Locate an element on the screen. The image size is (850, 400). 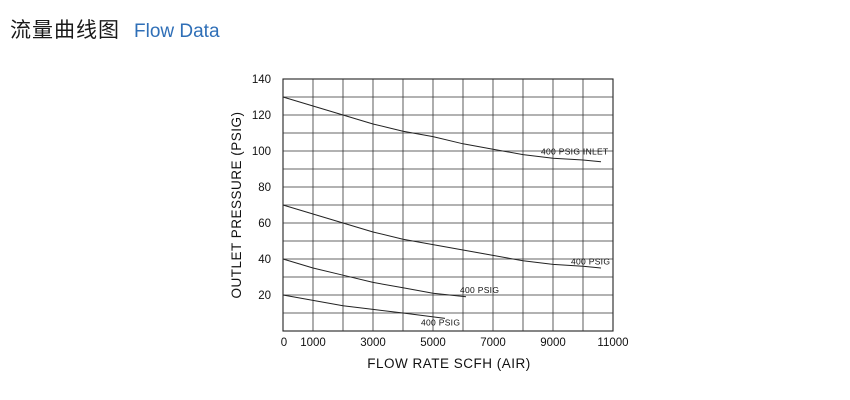
x-tick-label: 1000 is located at coordinates (313, 343).